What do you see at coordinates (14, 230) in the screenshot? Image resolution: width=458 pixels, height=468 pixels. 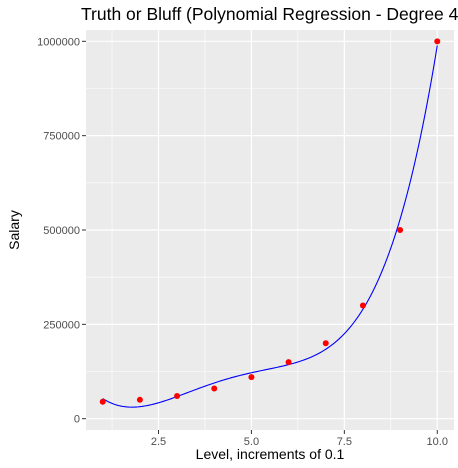 I see `y-axis-title: Salary` at bounding box center [14, 230].